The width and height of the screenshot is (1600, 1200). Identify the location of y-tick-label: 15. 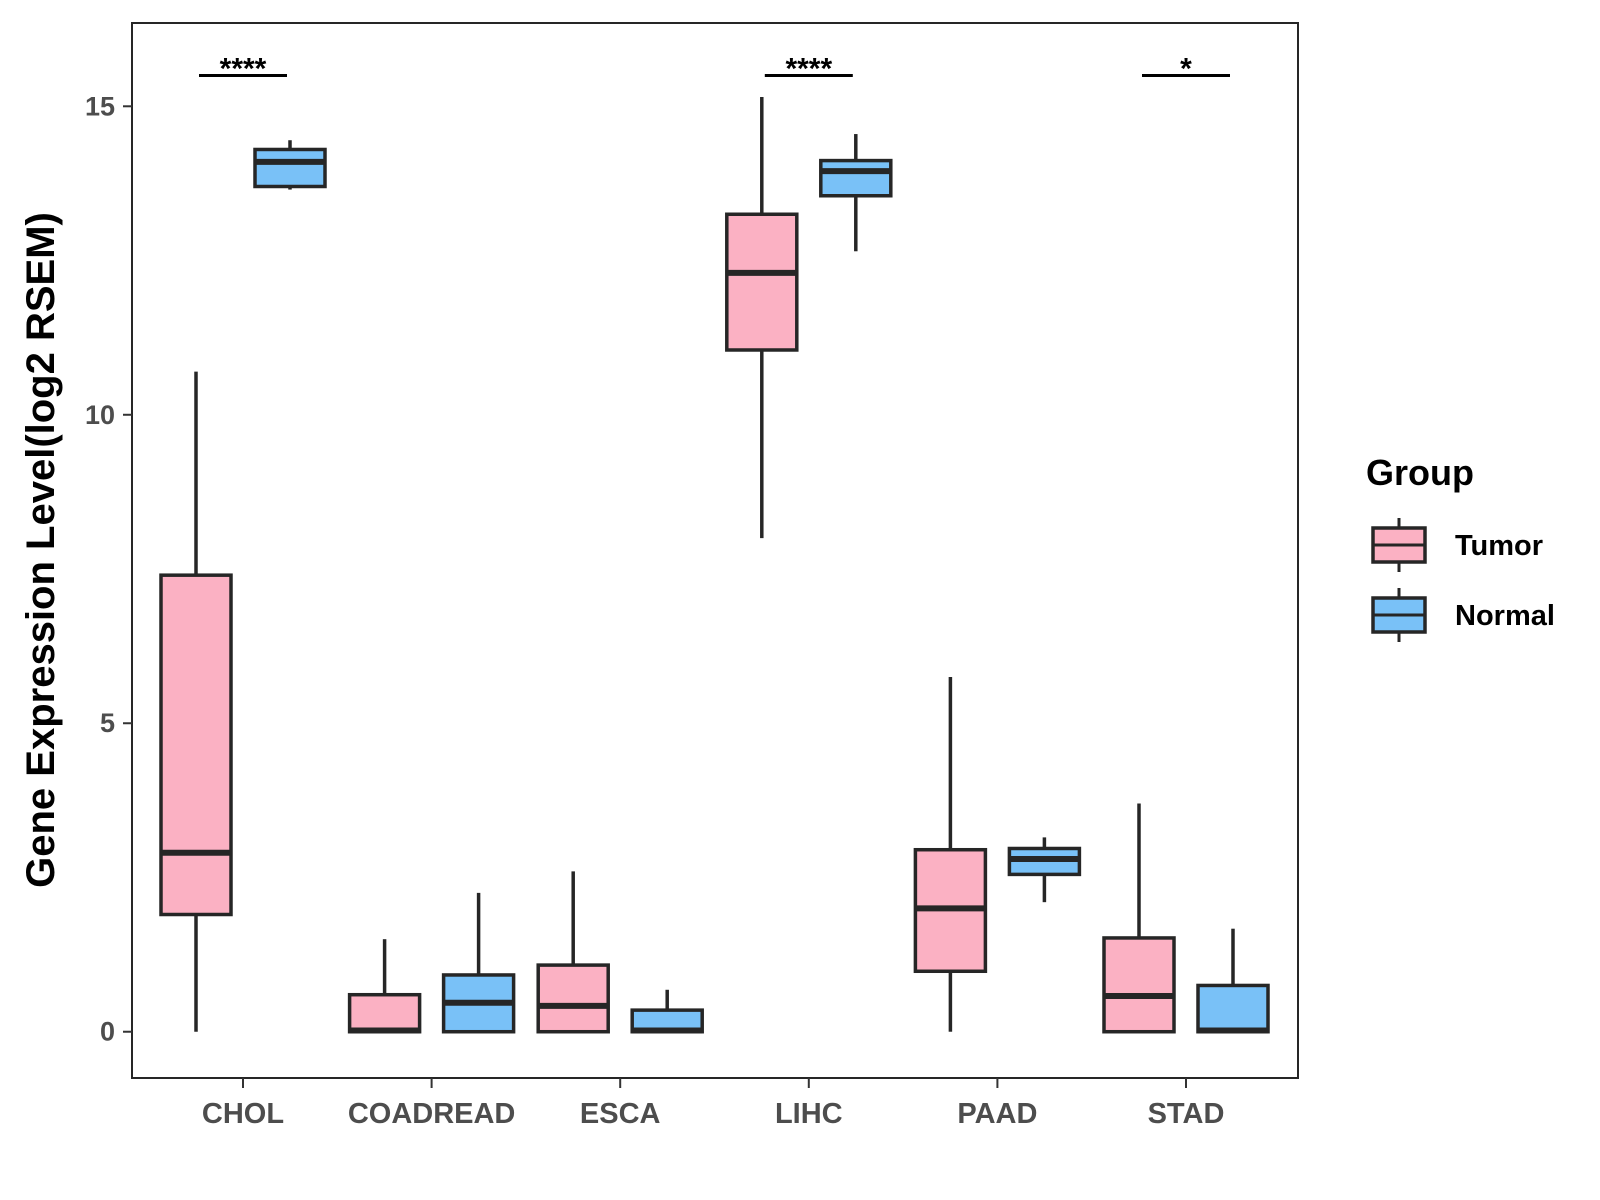
(100, 106).